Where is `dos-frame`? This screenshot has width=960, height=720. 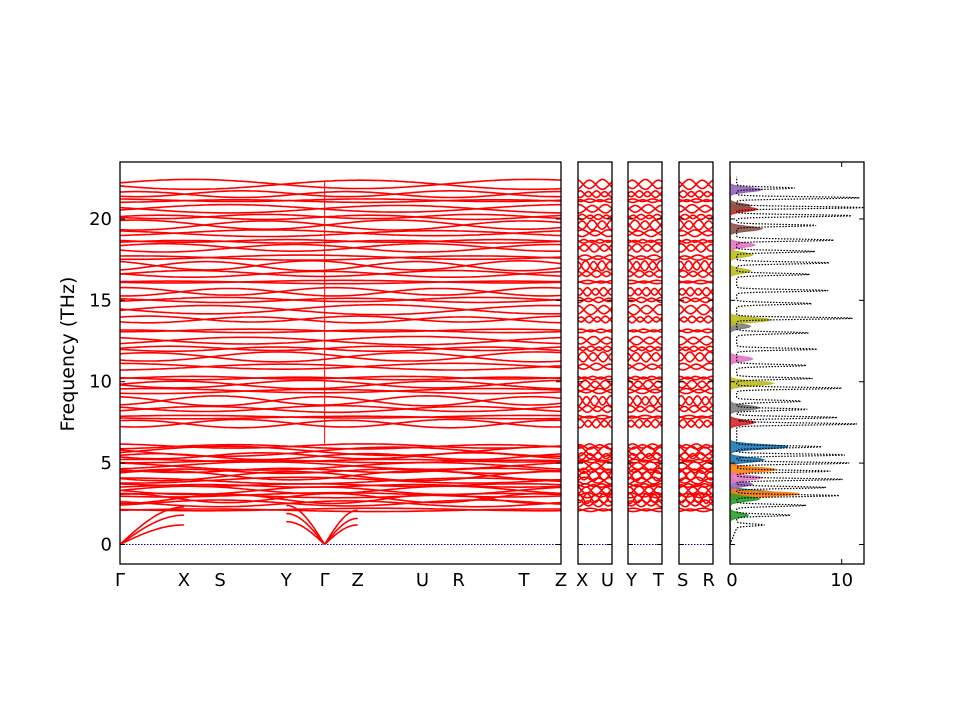 dos-frame is located at coordinates (797, 363).